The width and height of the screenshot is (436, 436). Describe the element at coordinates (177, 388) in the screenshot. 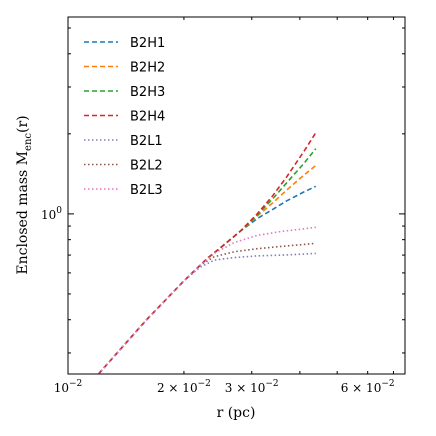

I see `x-tick-label-mantissa: 2 × 10` at that location.